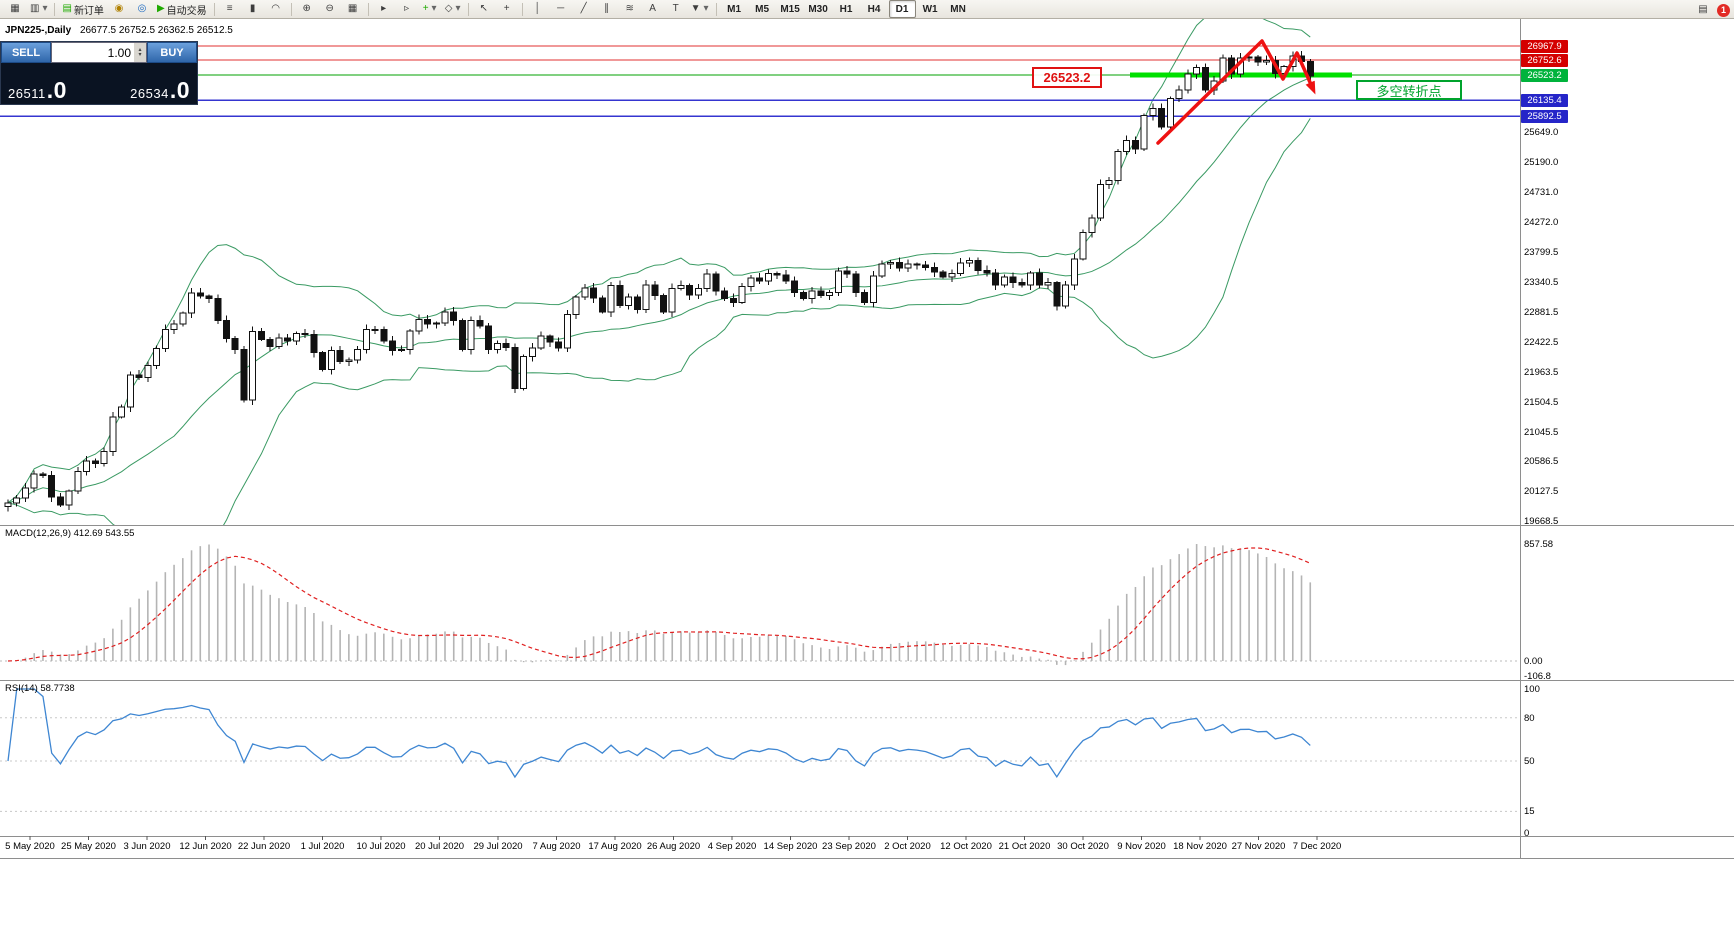  What do you see at coordinates (958, 9) in the screenshot?
I see `tf-mn-button: MN` at bounding box center [958, 9].